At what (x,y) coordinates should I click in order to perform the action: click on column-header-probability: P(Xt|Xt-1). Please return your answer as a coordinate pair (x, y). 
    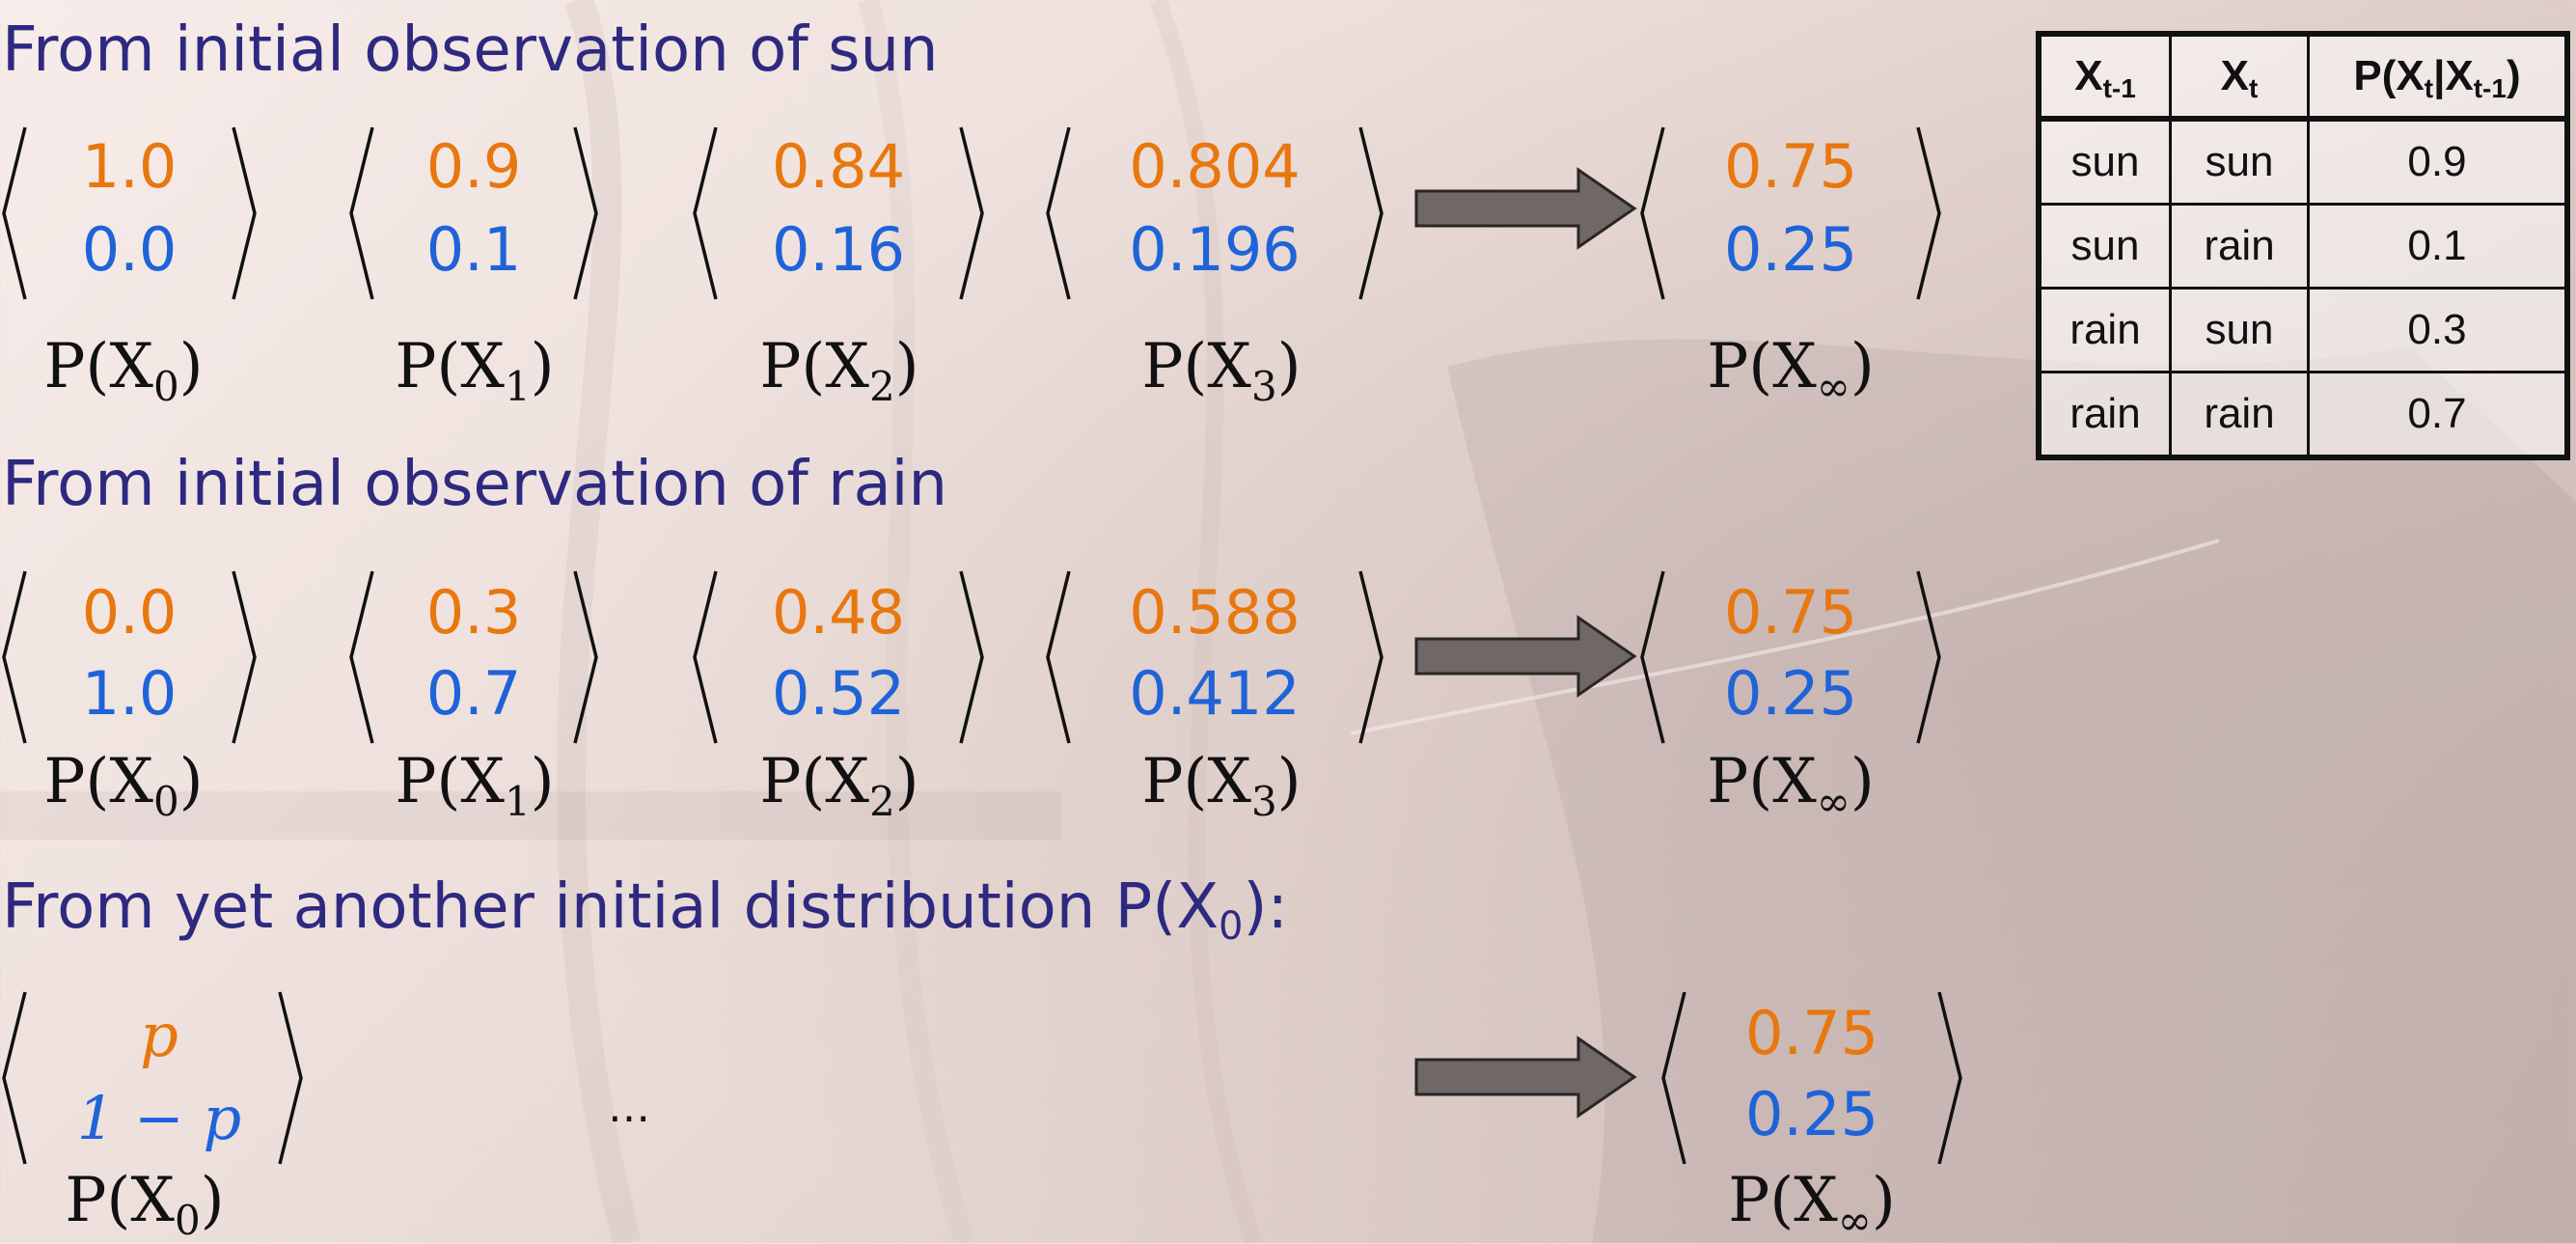
    Looking at the image, I should click on (2438, 77).